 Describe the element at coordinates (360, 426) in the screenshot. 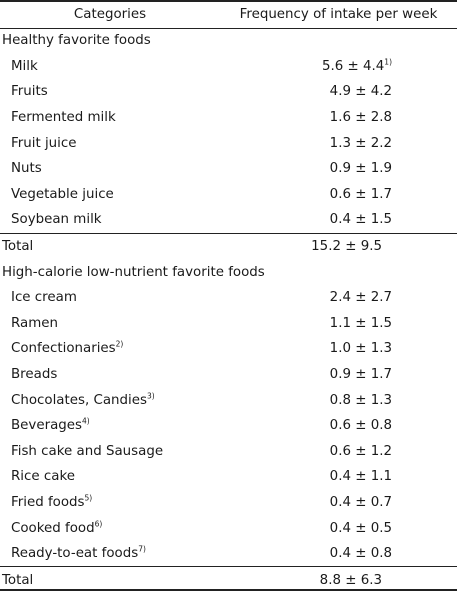

I see `intake-value: 0.6 ± 0.8` at that location.